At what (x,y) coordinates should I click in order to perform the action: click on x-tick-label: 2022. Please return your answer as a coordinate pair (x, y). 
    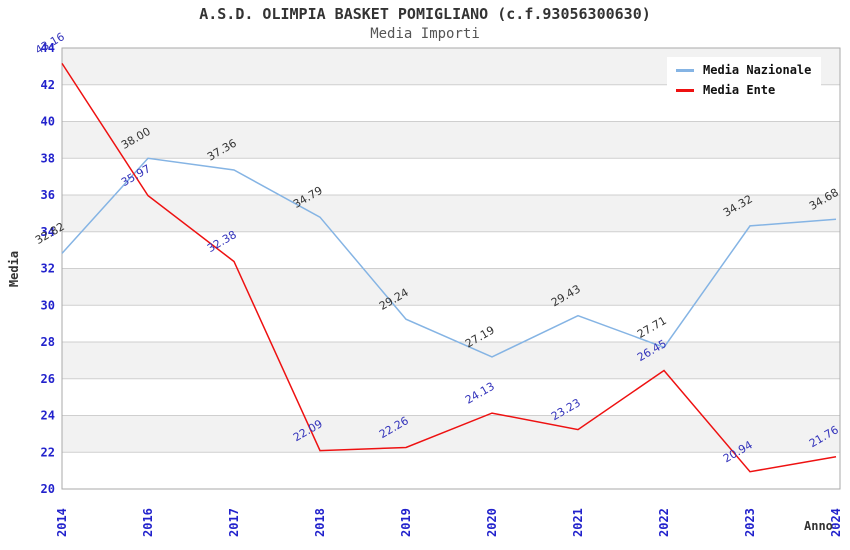
    Looking at the image, I should click on (664, 522).